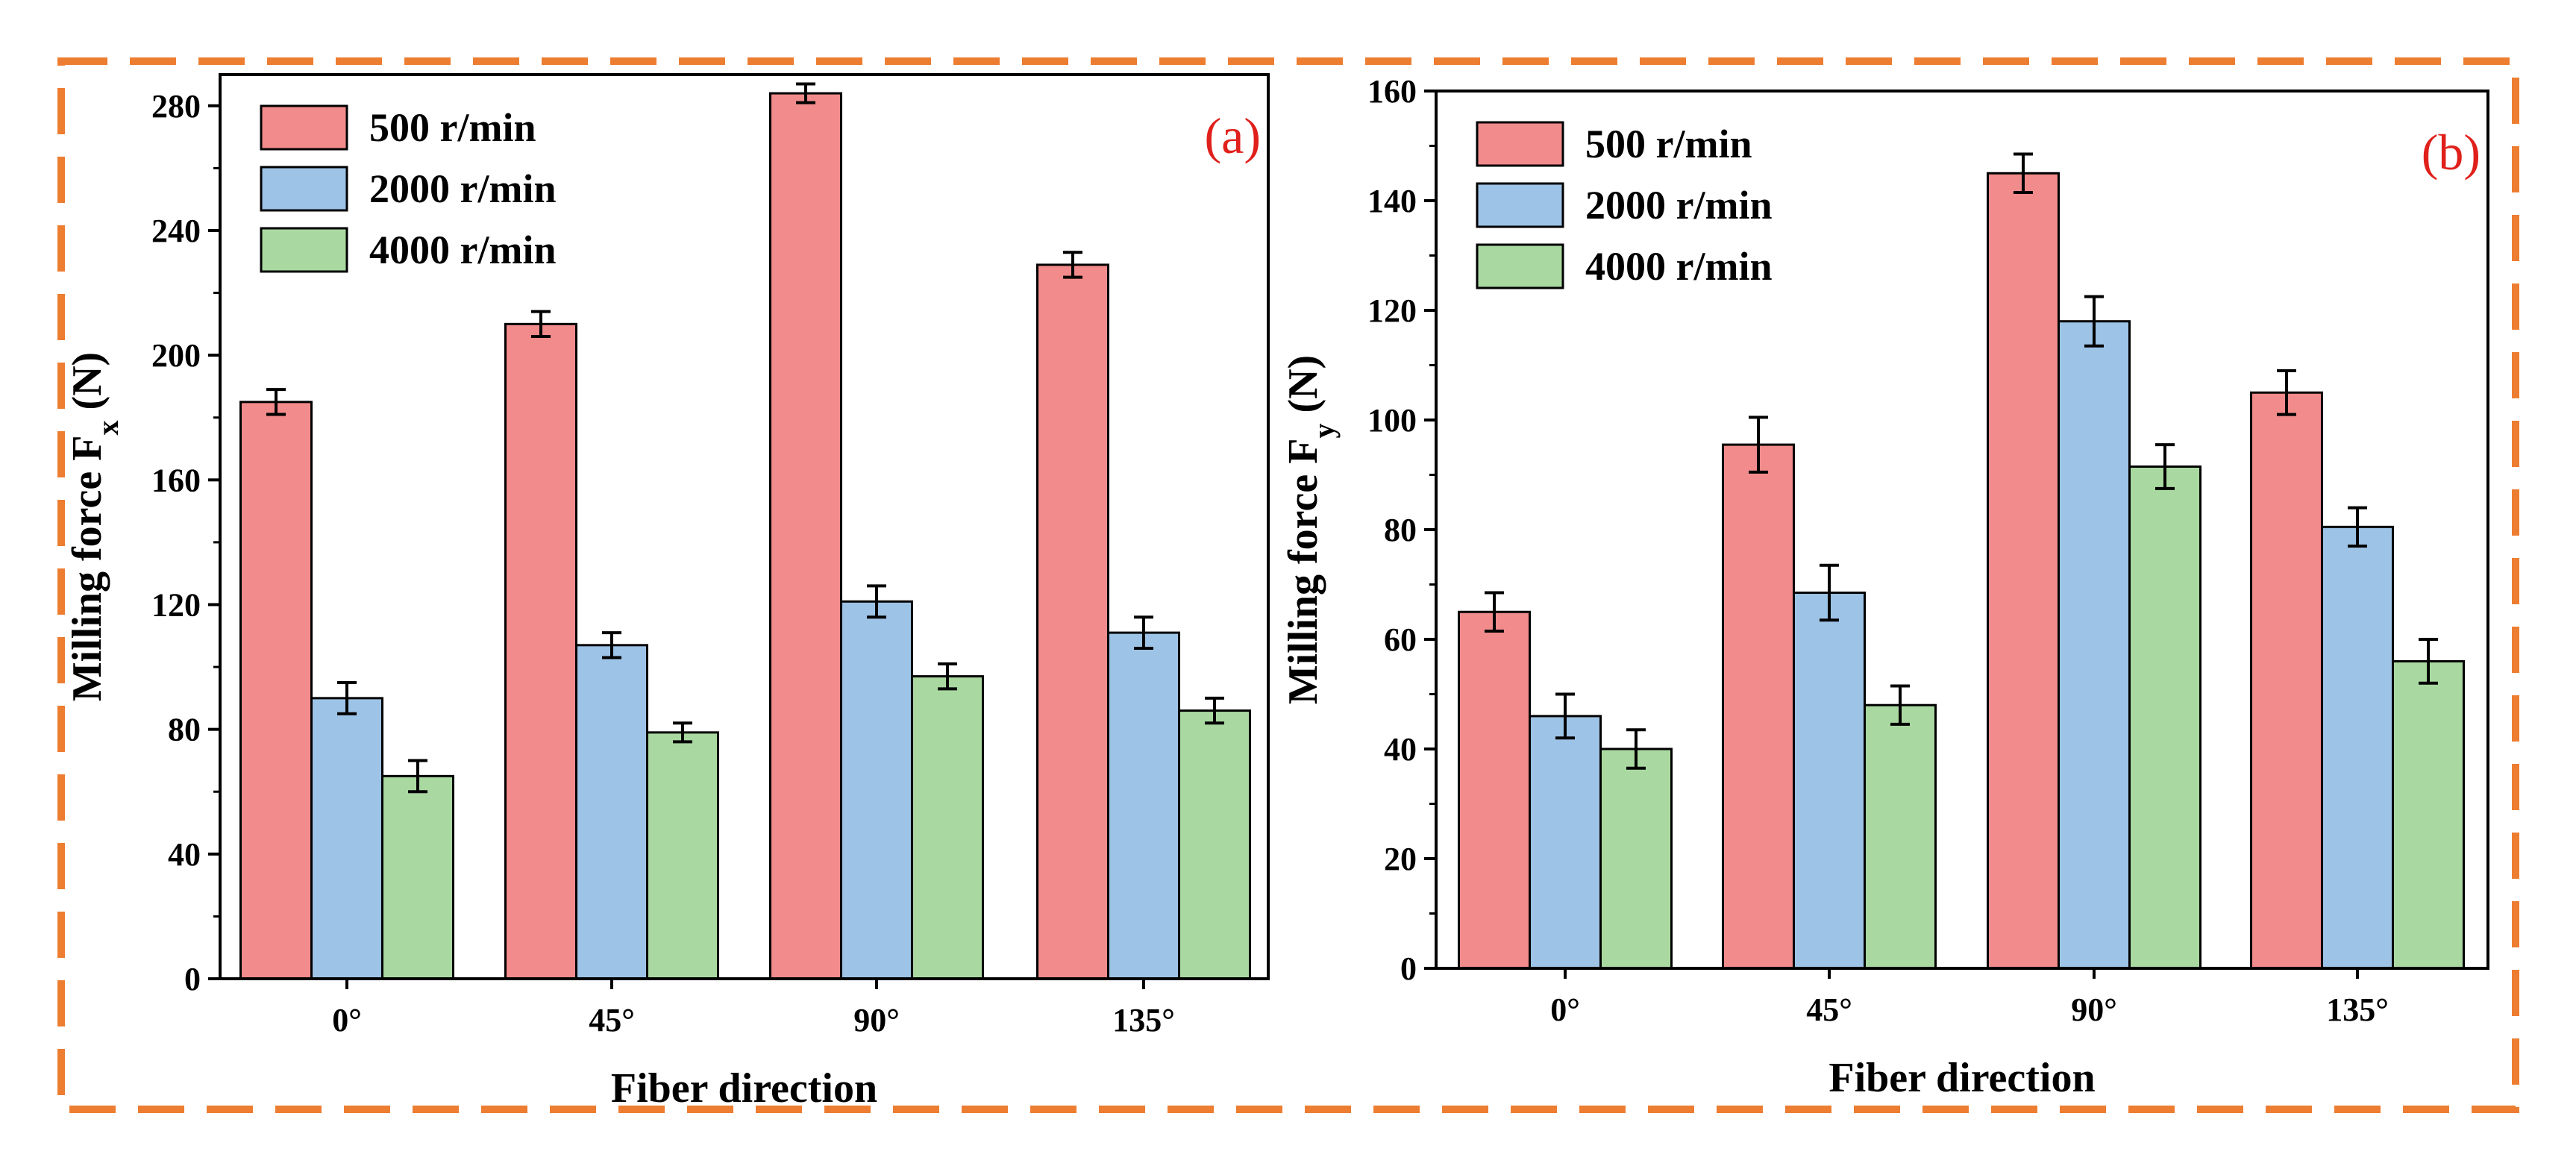 Image resolution: width=2576 pixels, height=1166 pixels. I want to click on y-tick-label: 240, so click(176, 231).